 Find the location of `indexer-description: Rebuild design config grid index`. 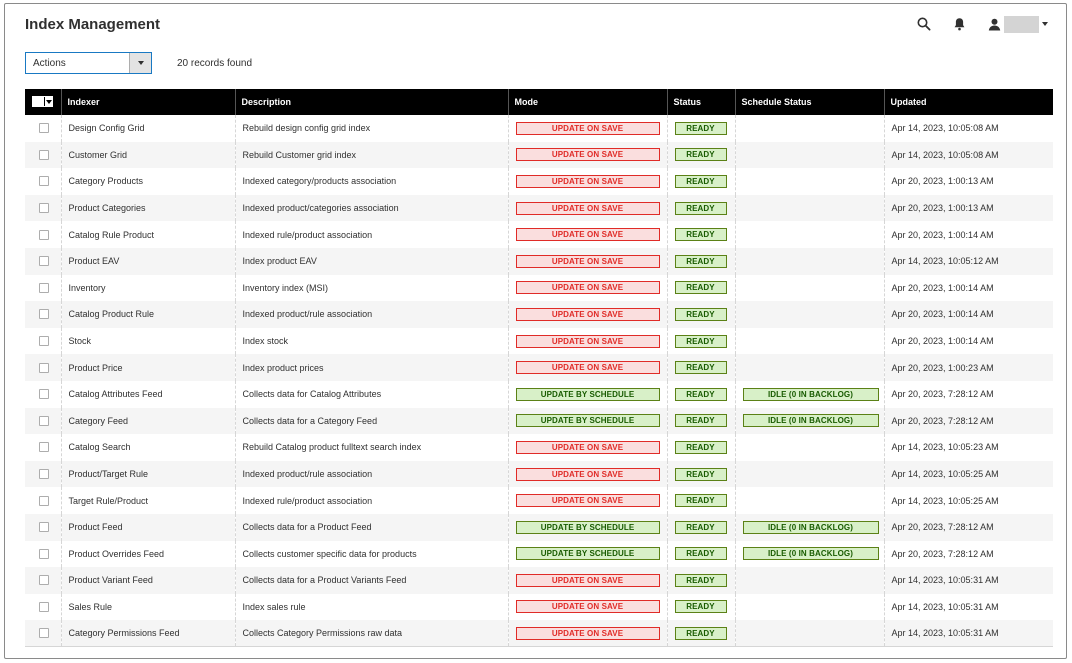

indexer-description: Rebuild design config grid index is located at coordinates (371, 128).